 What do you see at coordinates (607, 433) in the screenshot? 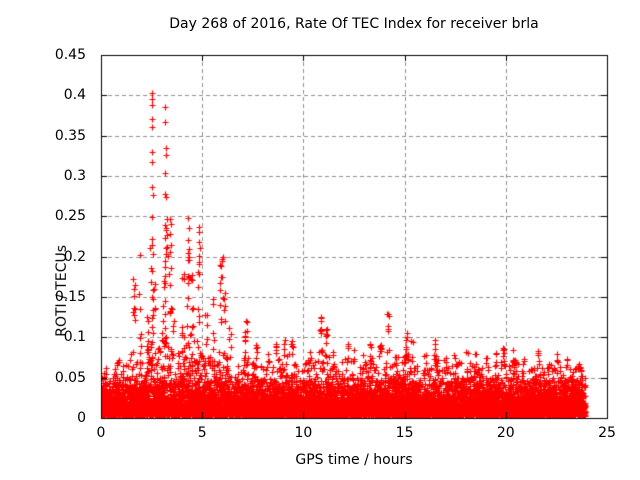
I see `x-tick-label: 25` at bounding box center [607, 433].